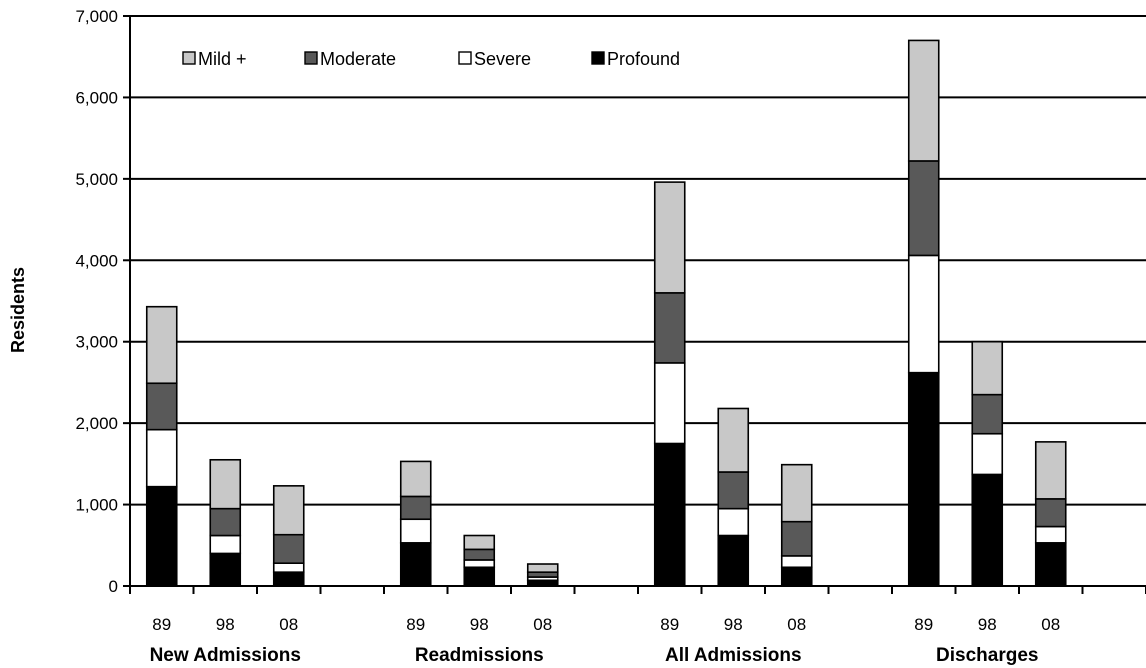  What do you see at coordinates (431, 59) in the screenshot?
I see `legend: Mild + Moderate Severe Profound` at bounding box center [431, 59].